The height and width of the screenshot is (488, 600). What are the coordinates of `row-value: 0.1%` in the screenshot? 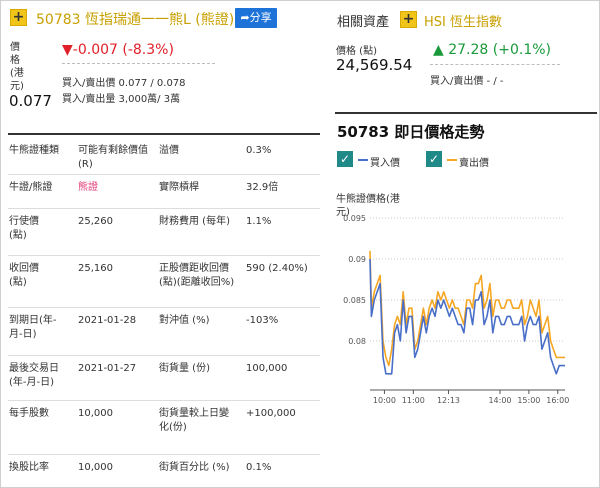 It's located at (259, 467).